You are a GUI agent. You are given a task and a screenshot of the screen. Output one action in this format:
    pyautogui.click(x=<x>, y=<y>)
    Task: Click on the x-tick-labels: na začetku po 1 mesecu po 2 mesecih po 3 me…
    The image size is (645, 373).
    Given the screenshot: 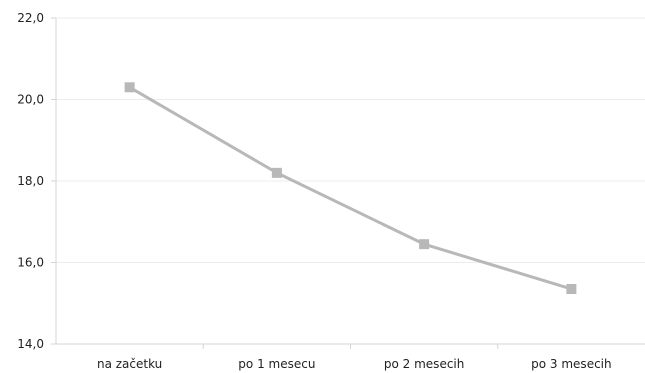 What is the action you would take?
    pyautogui.click(x=354, y=364)
    